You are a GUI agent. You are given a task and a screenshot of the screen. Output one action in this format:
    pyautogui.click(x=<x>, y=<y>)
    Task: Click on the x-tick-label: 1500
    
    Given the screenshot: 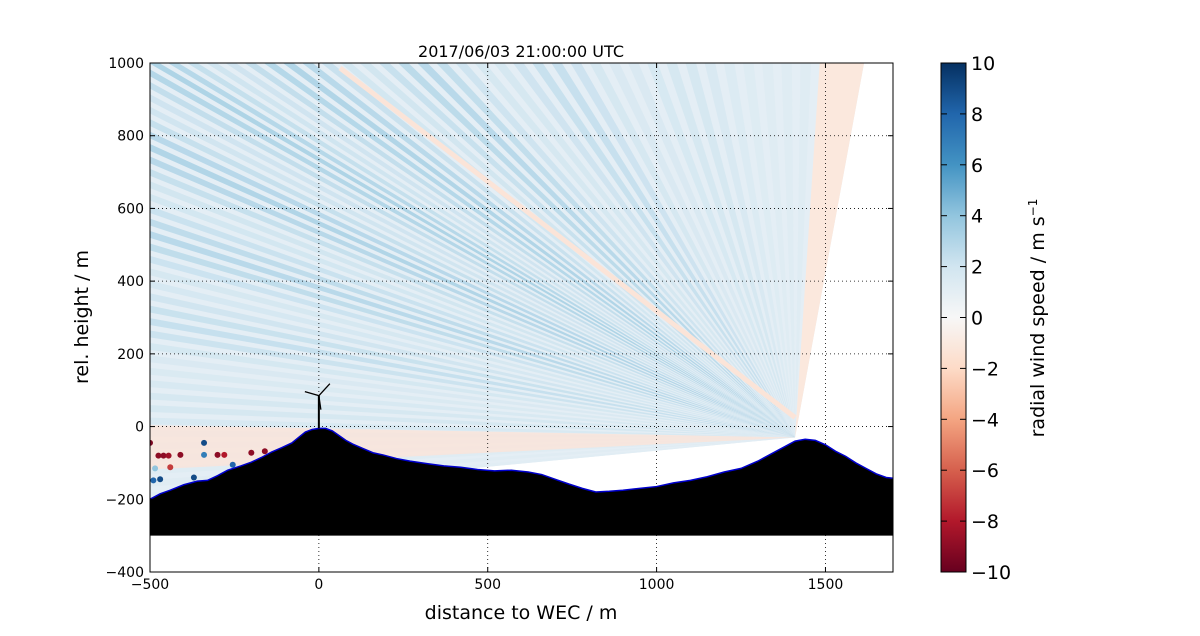 What is the action you would take?
    pyautogui.click(x=826, y=585)
    